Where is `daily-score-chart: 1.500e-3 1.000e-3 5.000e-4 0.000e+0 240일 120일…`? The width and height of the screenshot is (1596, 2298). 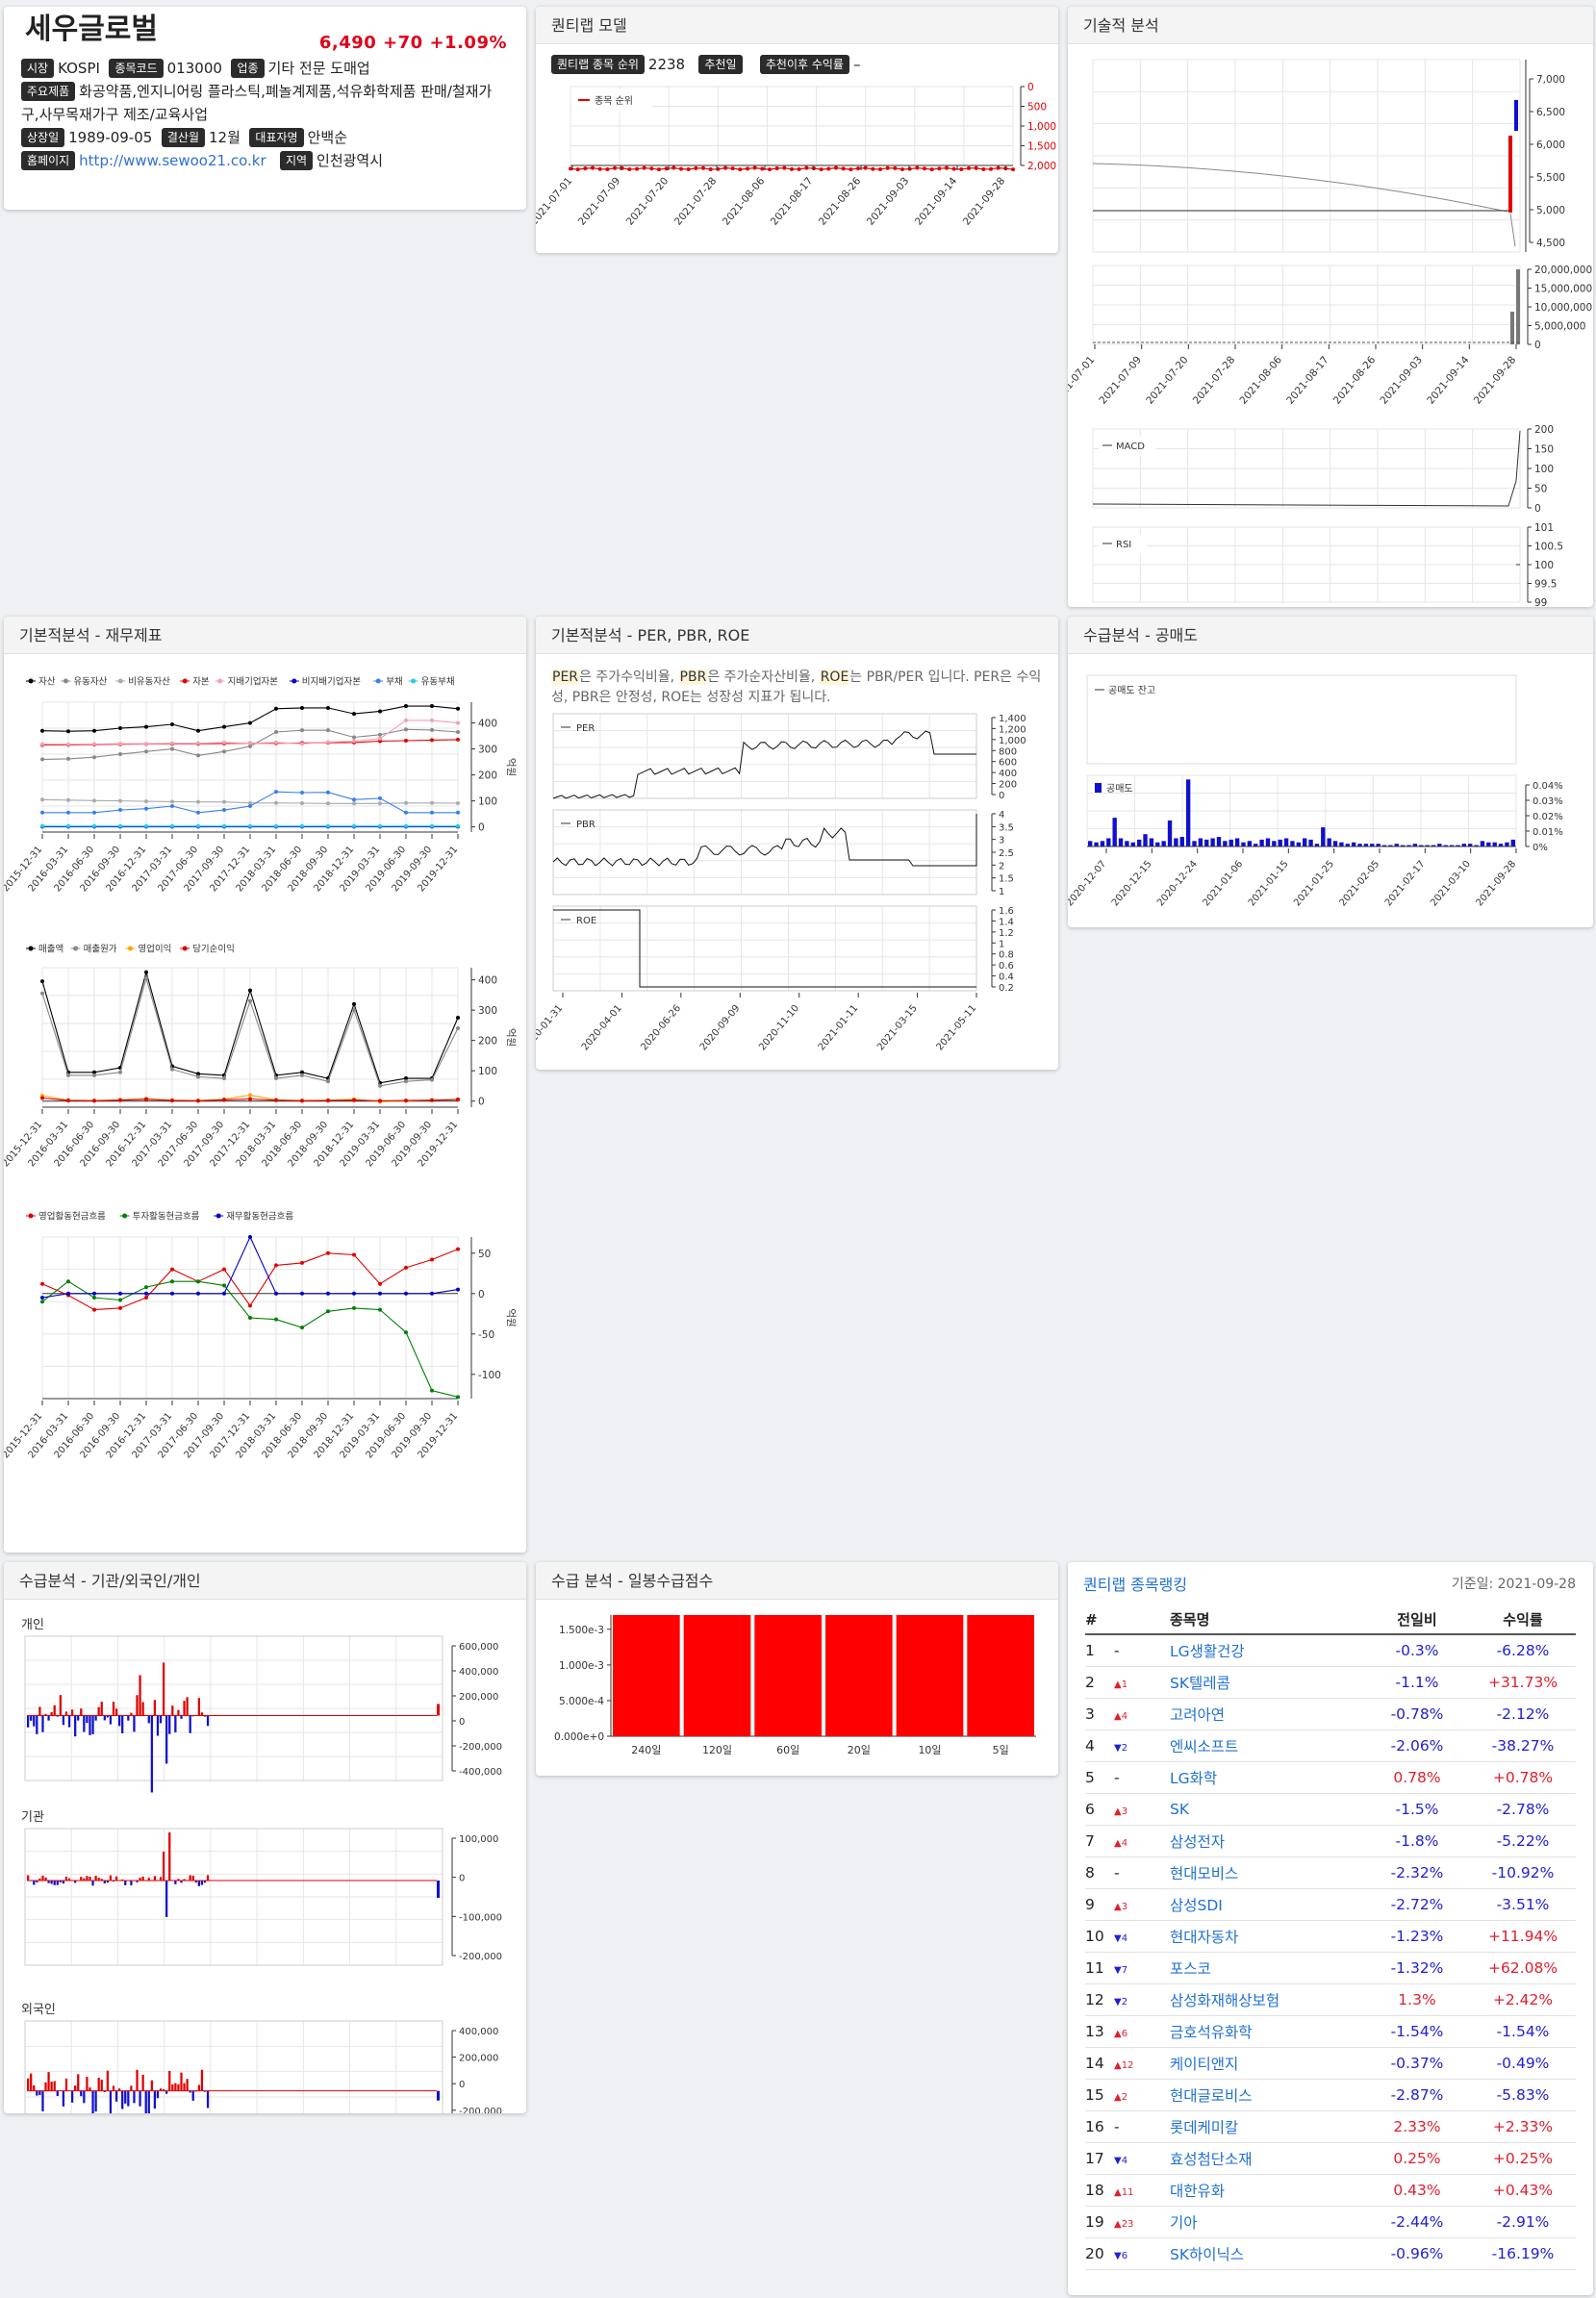
daily-score-chart: 1.500e-3 1.000e-3 5.000e-4 0.000e+0 240일 120일… is located at coordinates (795, 1685).